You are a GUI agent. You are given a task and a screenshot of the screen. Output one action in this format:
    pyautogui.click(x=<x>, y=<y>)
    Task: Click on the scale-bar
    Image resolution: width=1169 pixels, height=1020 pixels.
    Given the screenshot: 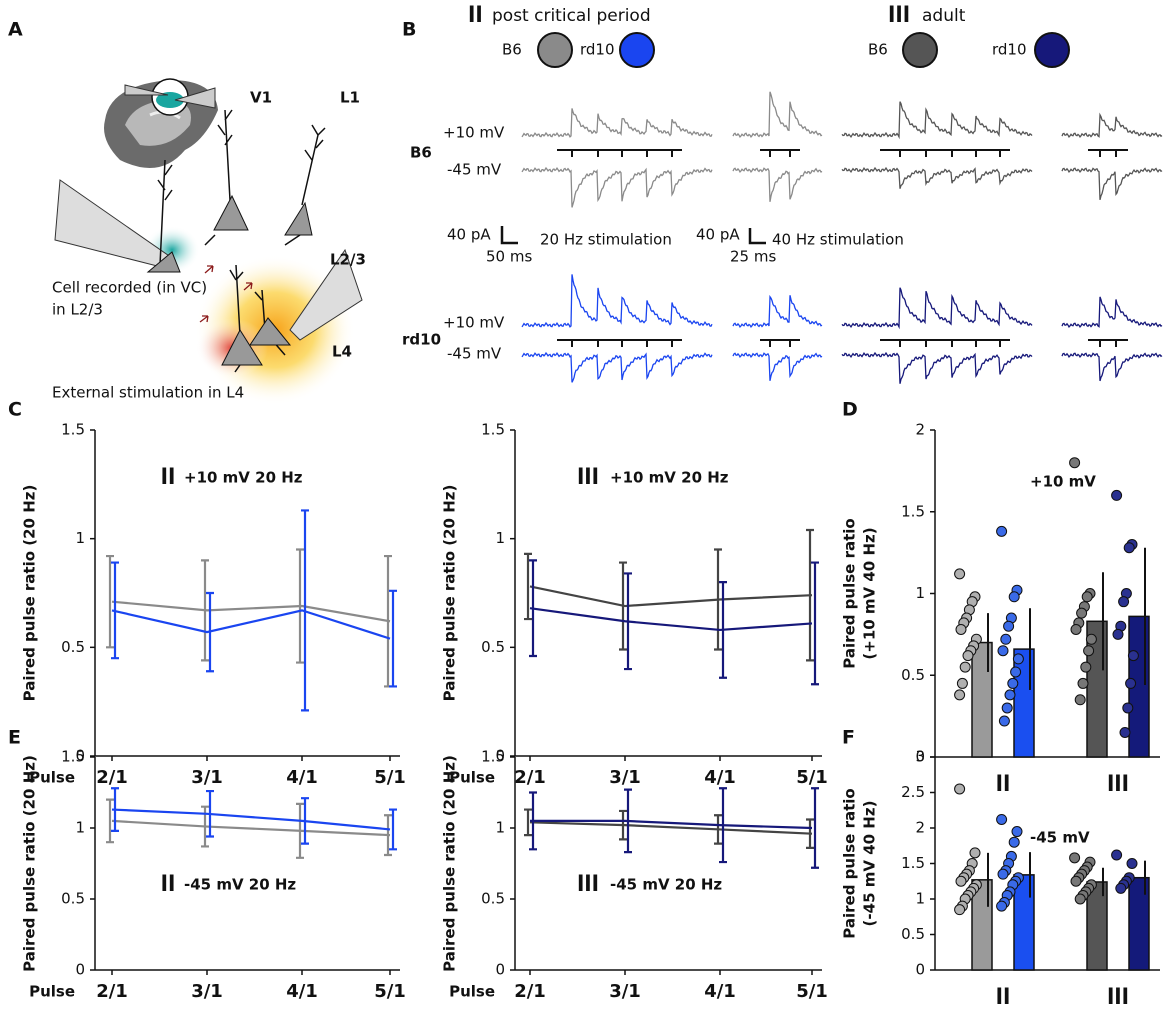 What is the action you would take?
    pyautogui.click(x=633, y=235)
    